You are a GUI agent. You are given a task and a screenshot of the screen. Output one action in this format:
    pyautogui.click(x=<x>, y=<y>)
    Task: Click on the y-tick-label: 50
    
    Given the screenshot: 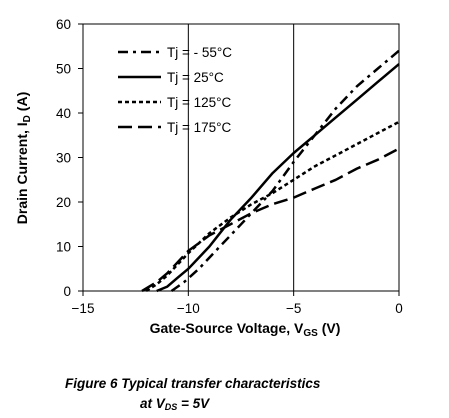 What is the action you would take?
    pyautogui.click(x=63, y=69)
    